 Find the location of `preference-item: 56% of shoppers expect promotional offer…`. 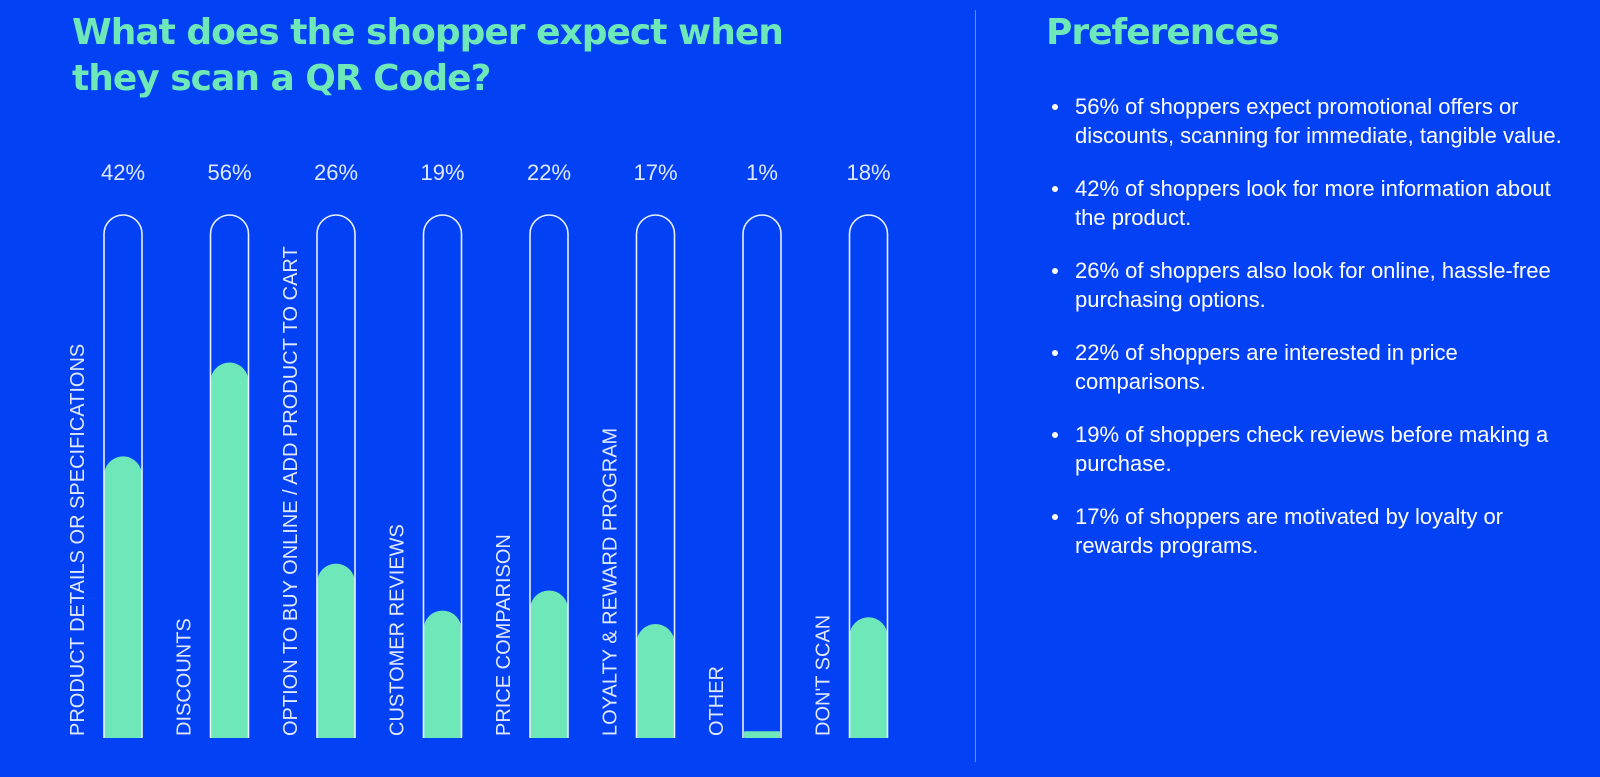

preference-item: 56% of shoppers expect promotional offer… is located at coordinates (1307, 121).